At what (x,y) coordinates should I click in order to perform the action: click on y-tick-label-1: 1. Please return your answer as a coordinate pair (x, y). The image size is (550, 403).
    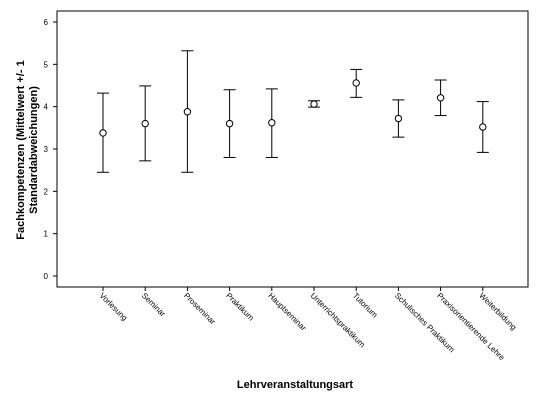
    Looking at the image, I should click on (46, 234).